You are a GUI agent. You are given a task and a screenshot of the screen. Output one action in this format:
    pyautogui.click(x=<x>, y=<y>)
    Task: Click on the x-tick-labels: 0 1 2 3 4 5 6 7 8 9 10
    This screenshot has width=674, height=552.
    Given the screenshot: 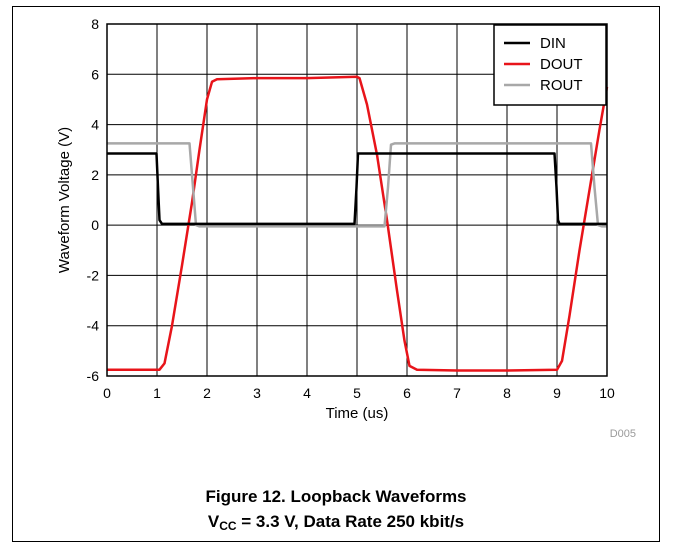 What is the action you would take?
    pyautogui.click(x=359, y=393)
    